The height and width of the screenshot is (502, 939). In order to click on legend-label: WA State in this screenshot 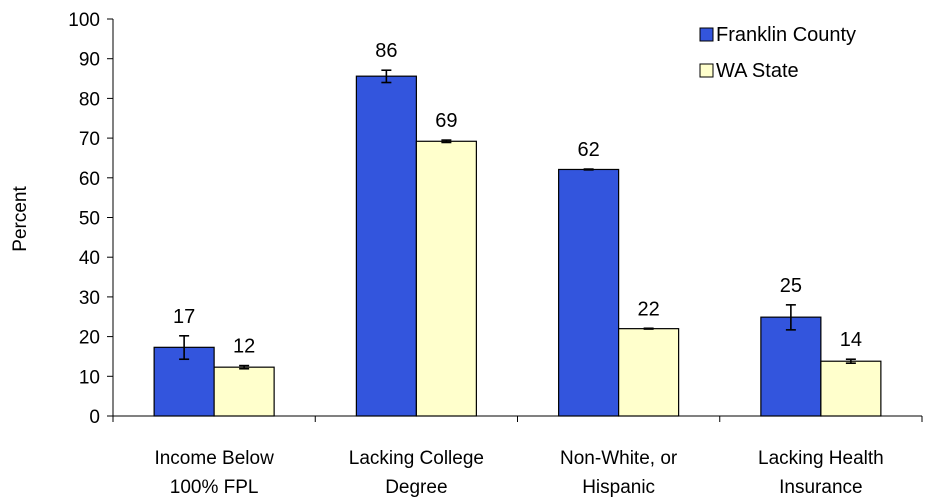, I will do `click(757, 71)`.